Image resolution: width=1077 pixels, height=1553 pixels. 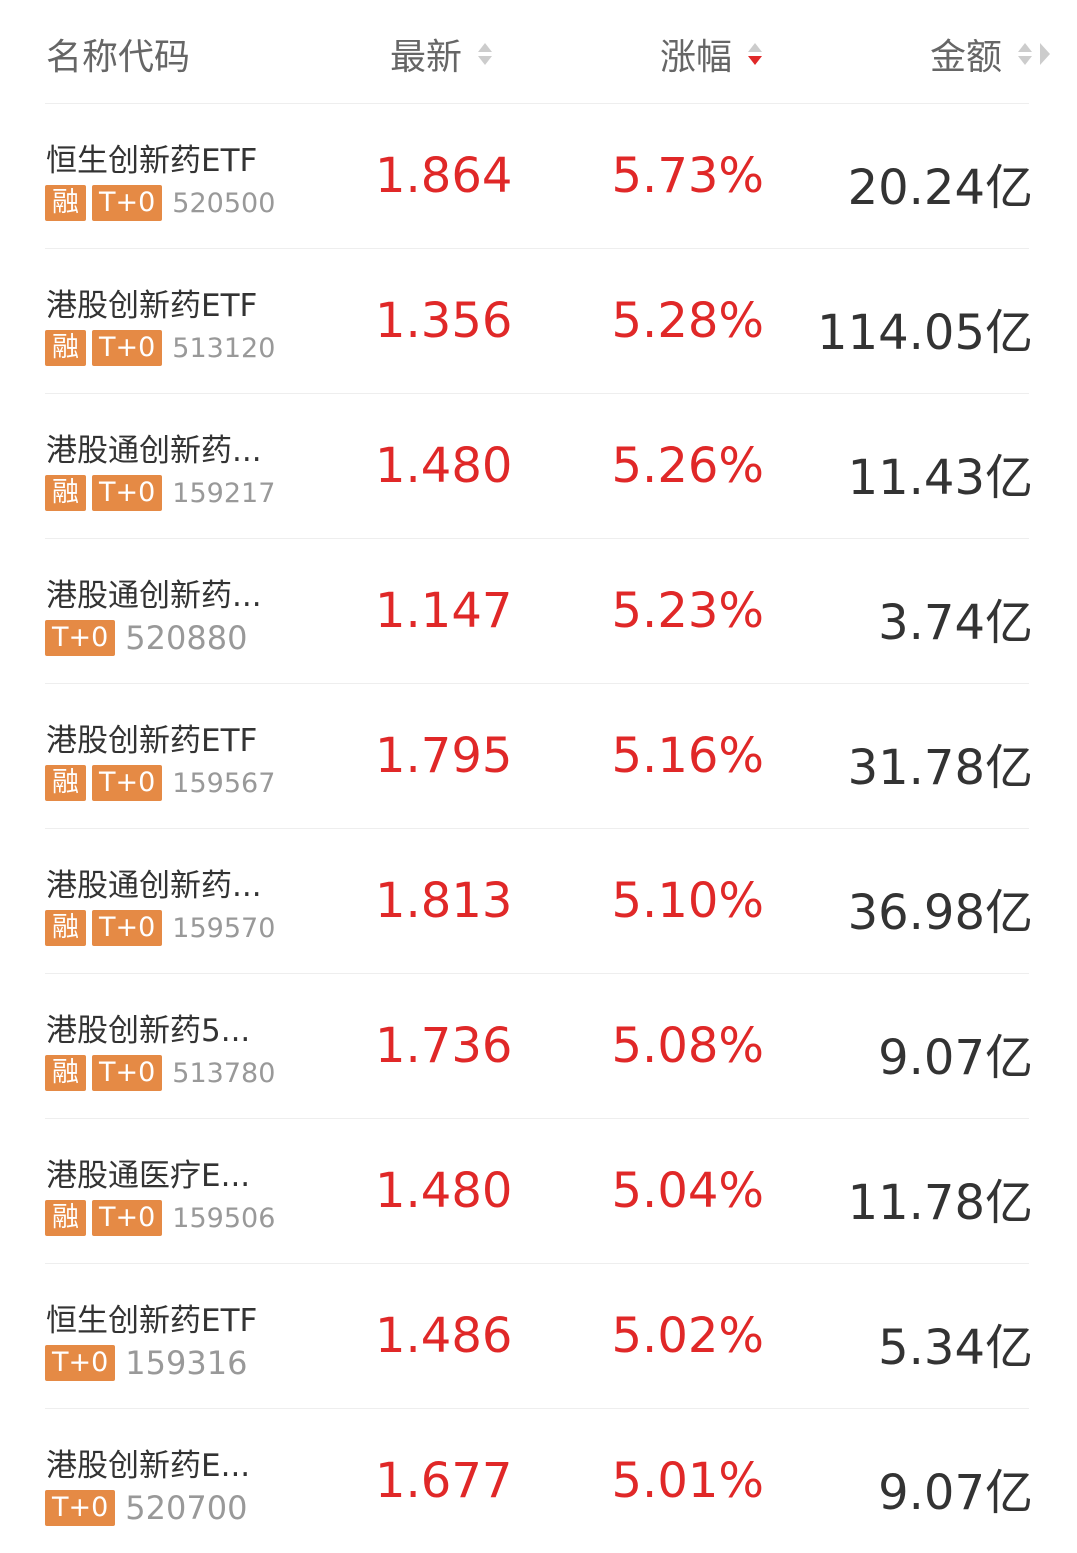 What do you see at coordinates (1045, 54) in the screenshot?
I see `chevron-right-icon` at bounding box center [1045, 54].